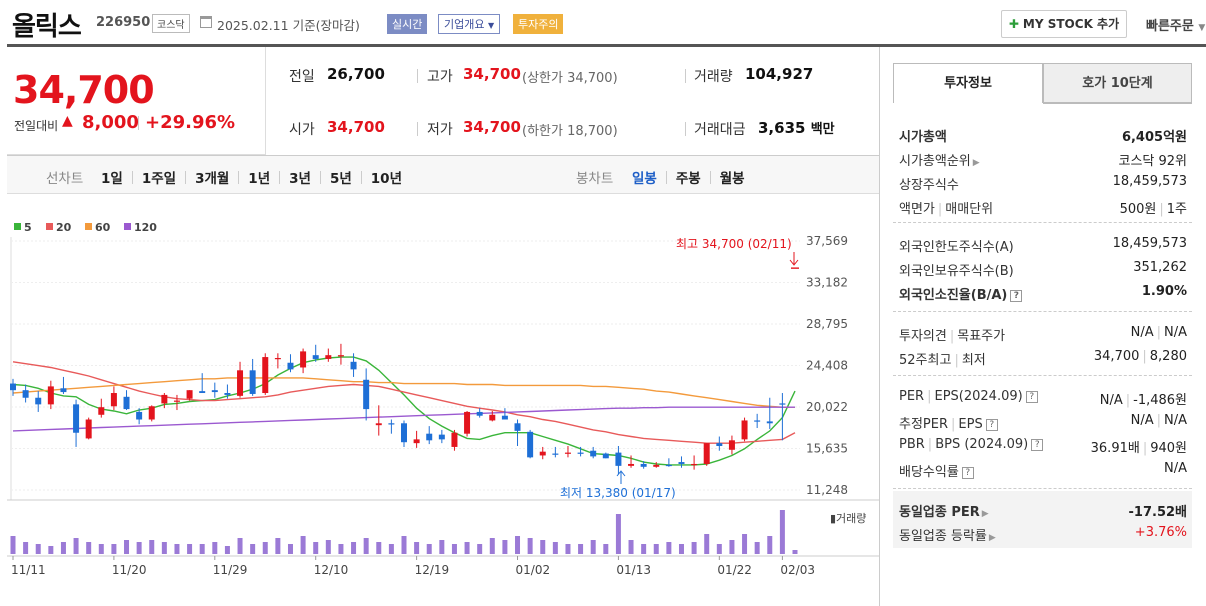  What do you see at coordinates (340, 179) in the screenshot?
I see `period-5y: 5년` at bounding box center [340, 179].